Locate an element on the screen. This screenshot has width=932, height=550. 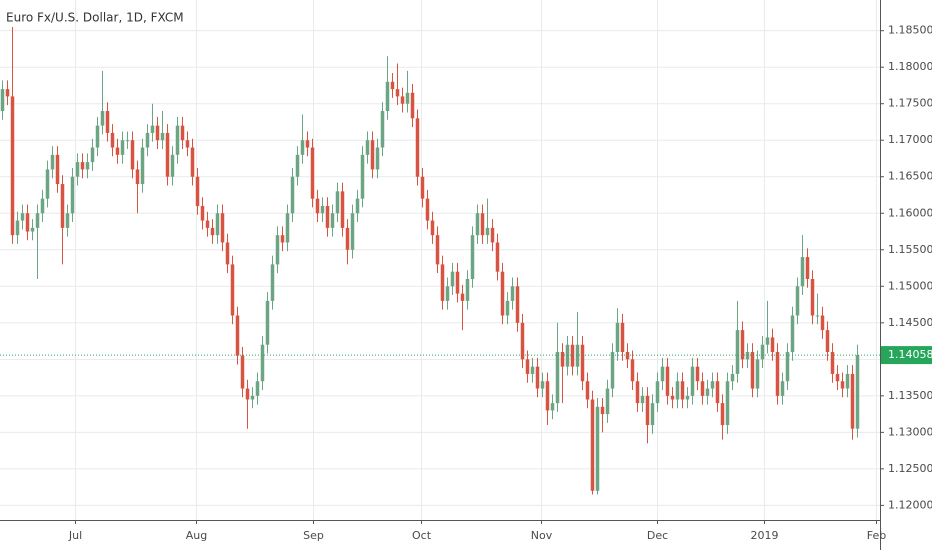
y-tick-label: 1.18500 is located at coordinates (910, 30).